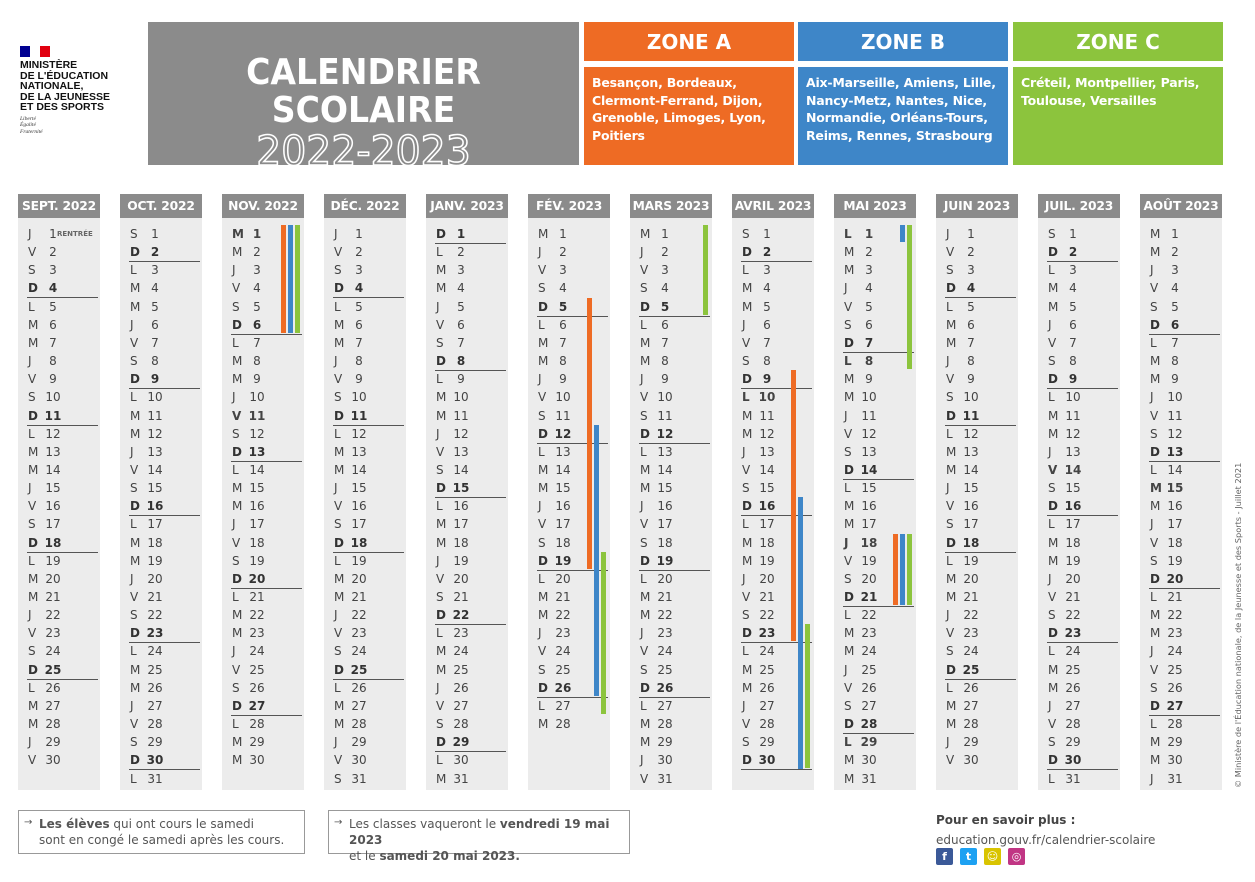 The height and width of the screenshot is (882, 1255). Describe the element at coordinates (44, 760) in the screenshot. I see `calendar-day: V 30` at that location.